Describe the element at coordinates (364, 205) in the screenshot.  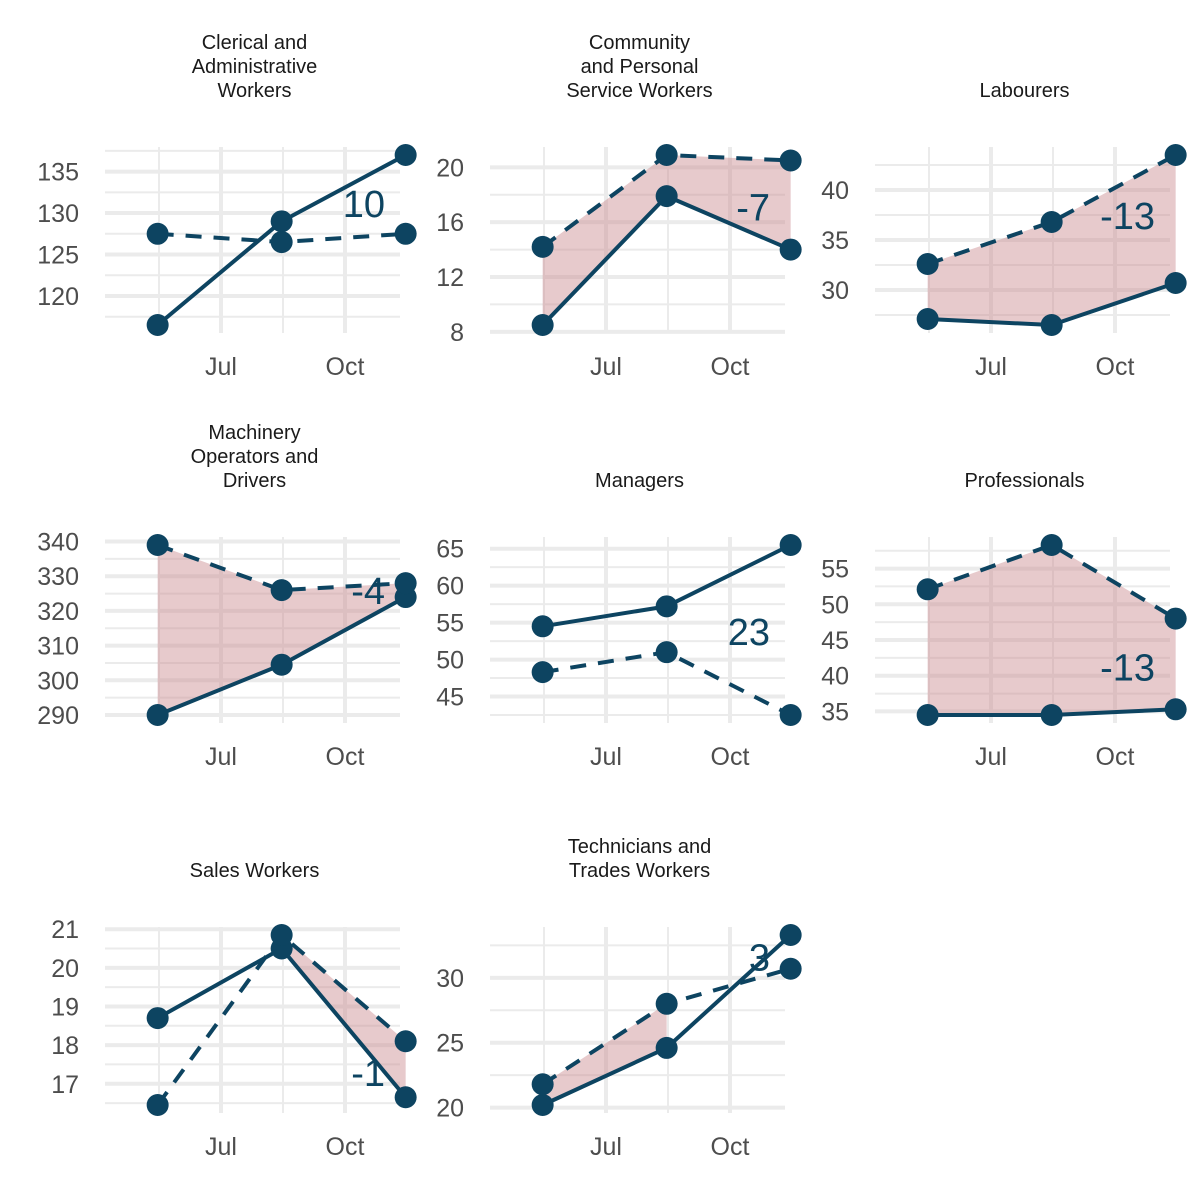
I see `difference-label: 10` at that location.